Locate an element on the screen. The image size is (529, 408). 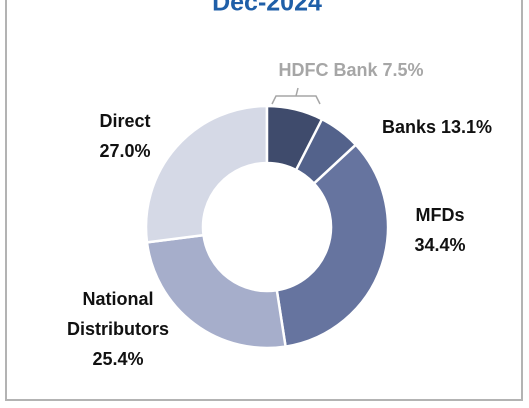
data-label: Banks 13.1% is located at coordinates (437, 127).